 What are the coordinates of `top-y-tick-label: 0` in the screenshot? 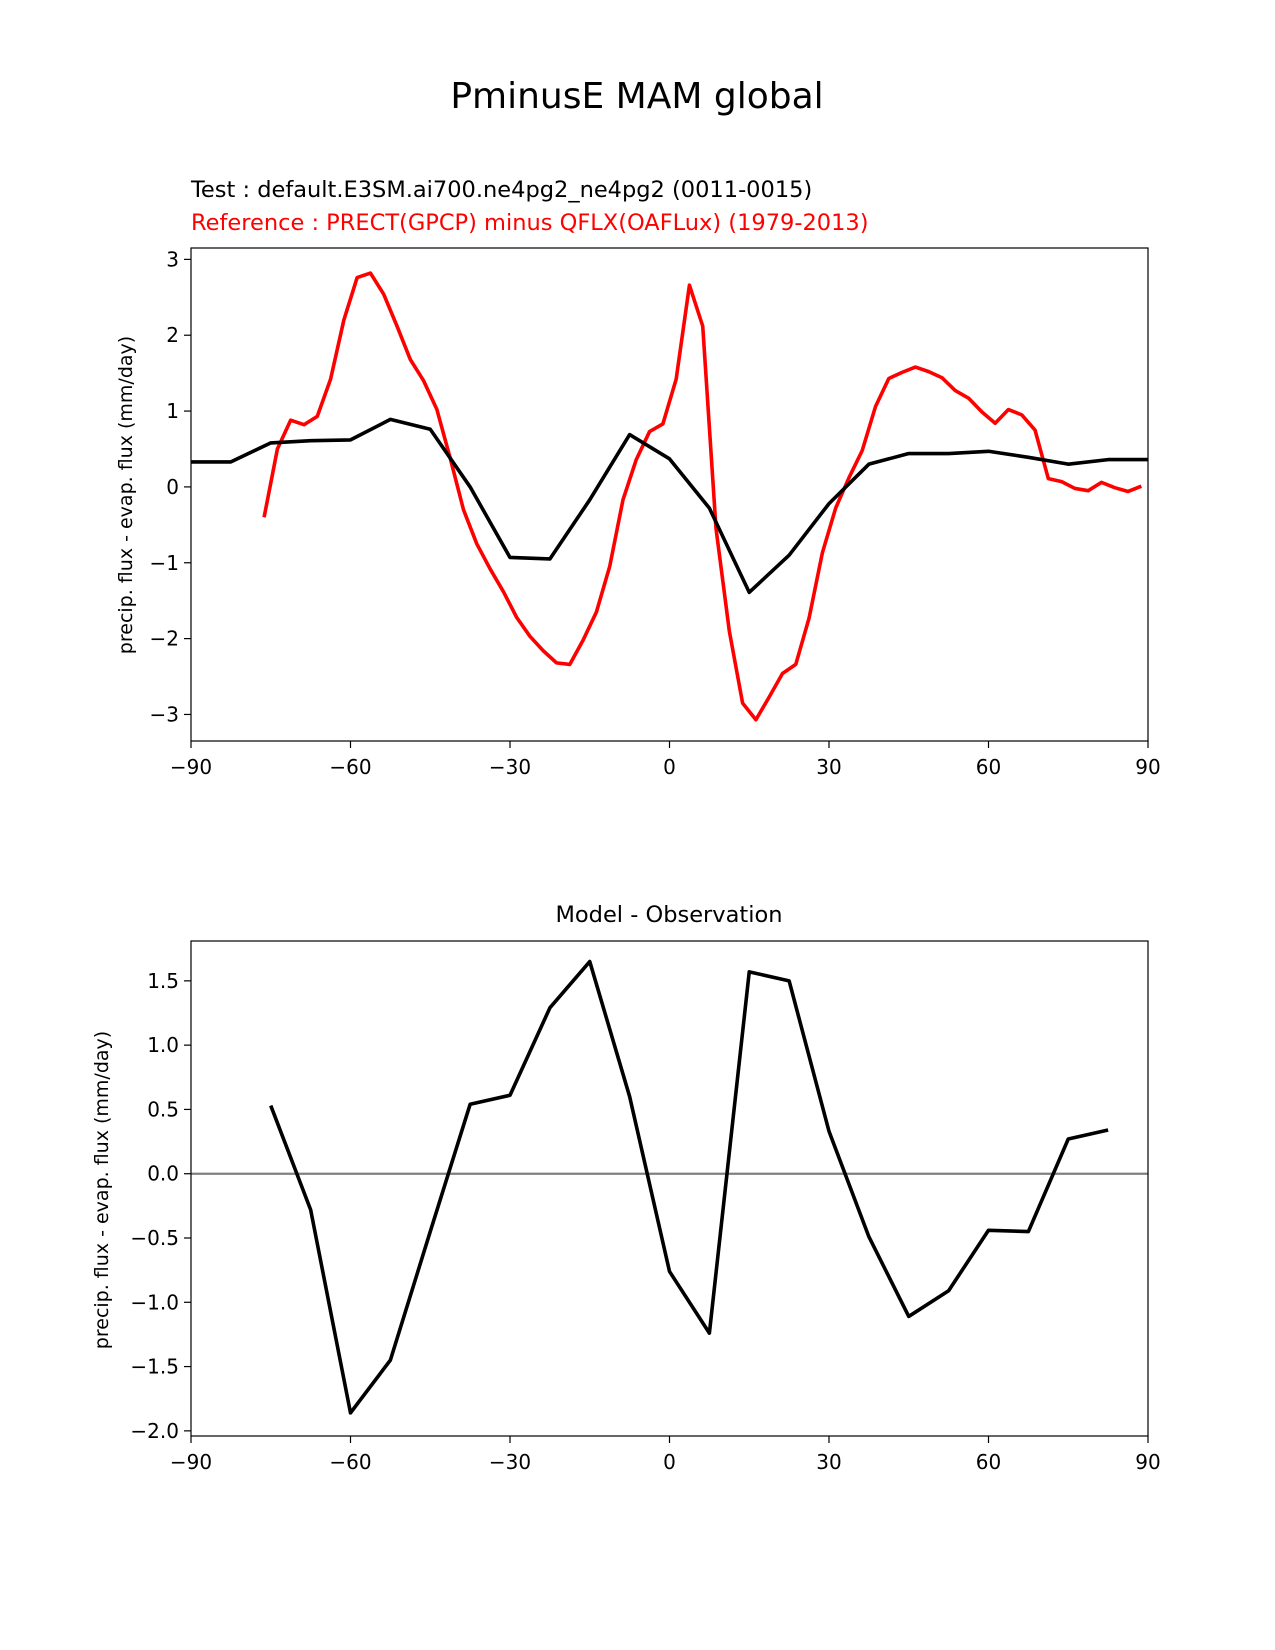 It's located at (172, 487).